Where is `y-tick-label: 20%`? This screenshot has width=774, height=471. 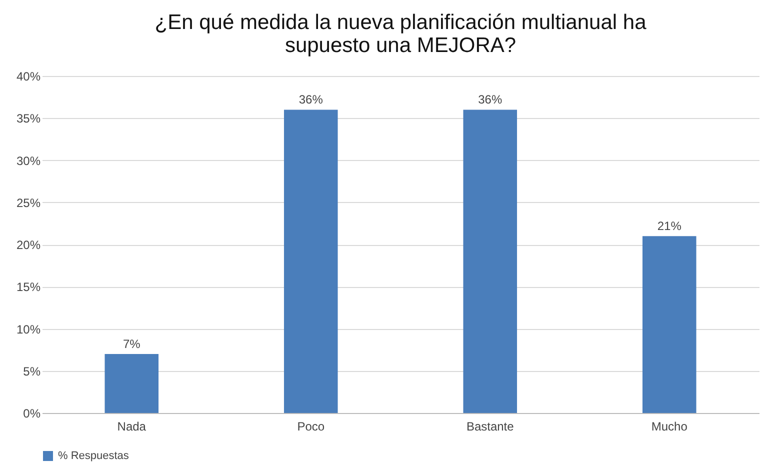 y-tick-label: 20% is located at coordinates (28, 245).